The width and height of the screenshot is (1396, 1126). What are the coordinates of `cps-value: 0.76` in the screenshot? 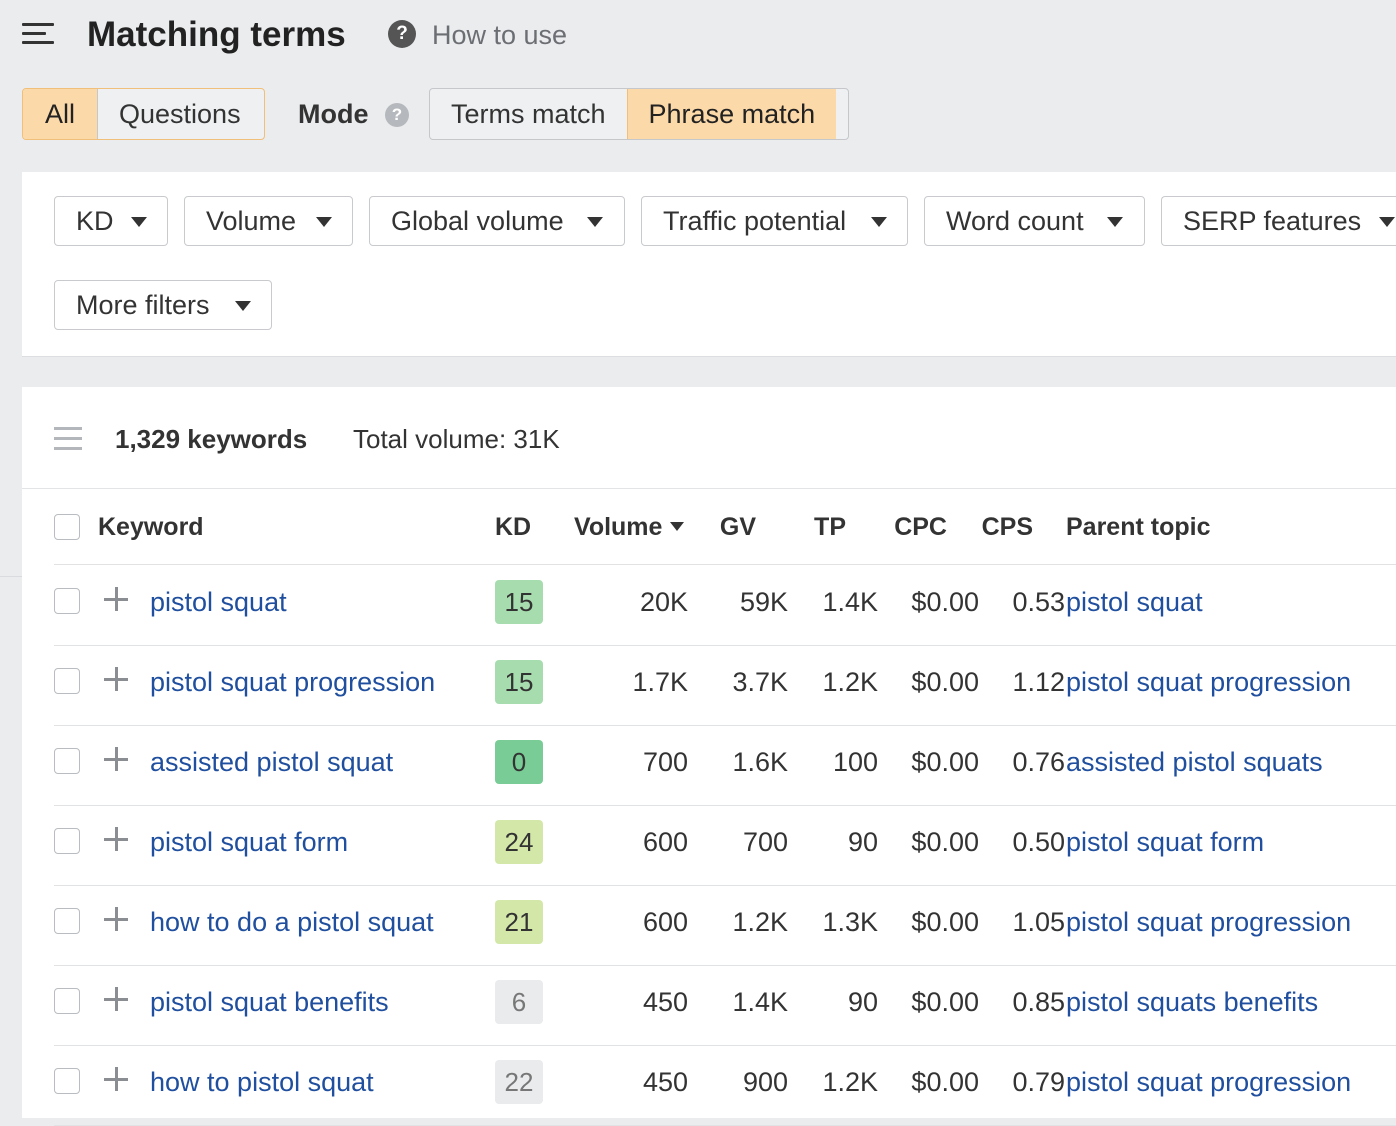 It's located at (1038, 762).